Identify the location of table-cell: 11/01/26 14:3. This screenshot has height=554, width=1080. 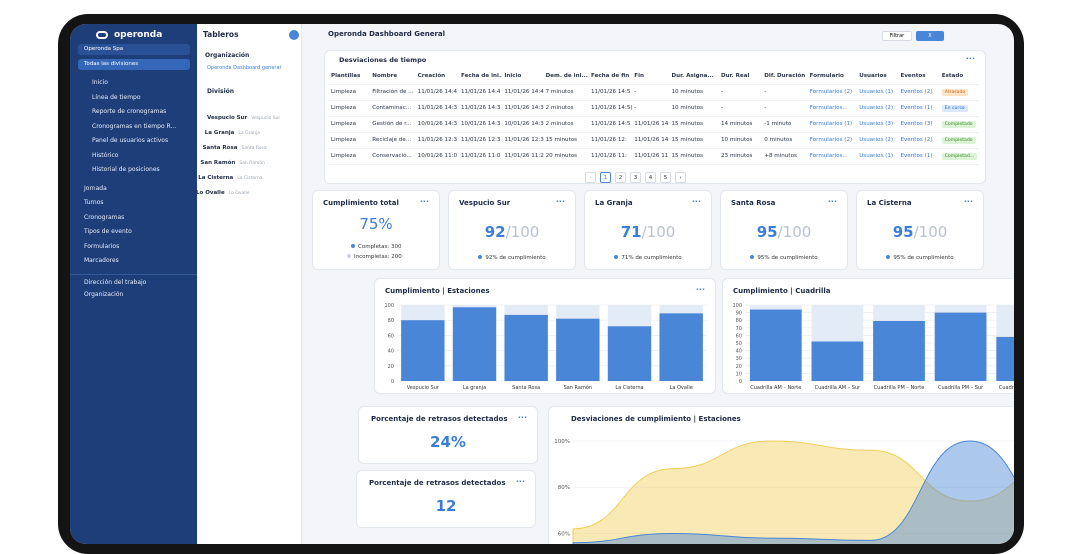
(437, 108).